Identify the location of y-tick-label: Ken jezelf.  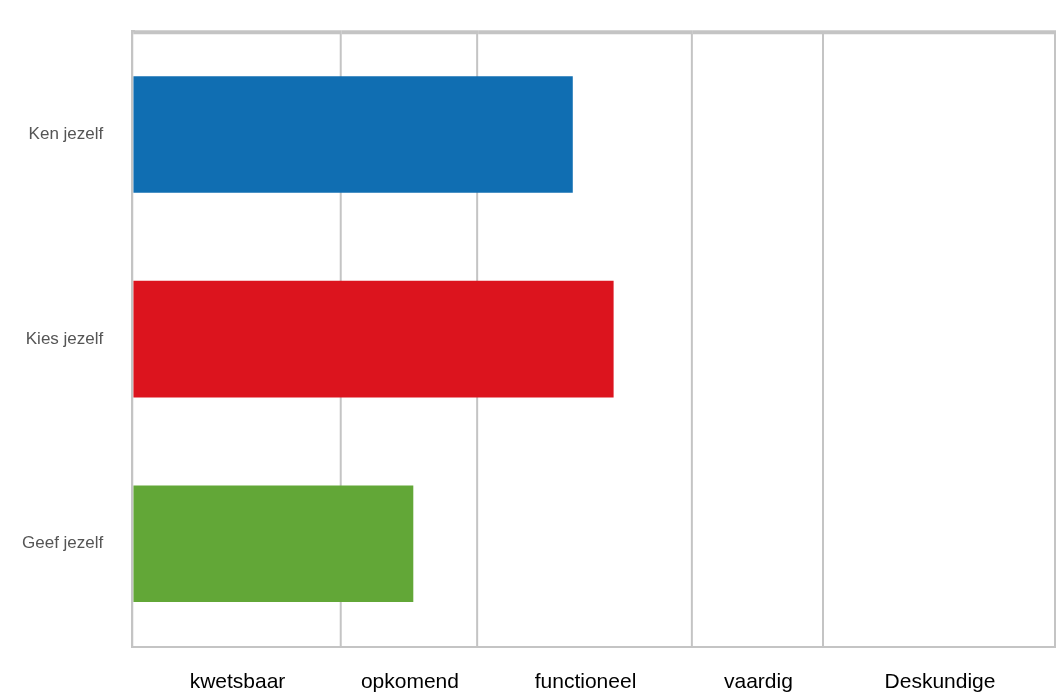
(66, 134).